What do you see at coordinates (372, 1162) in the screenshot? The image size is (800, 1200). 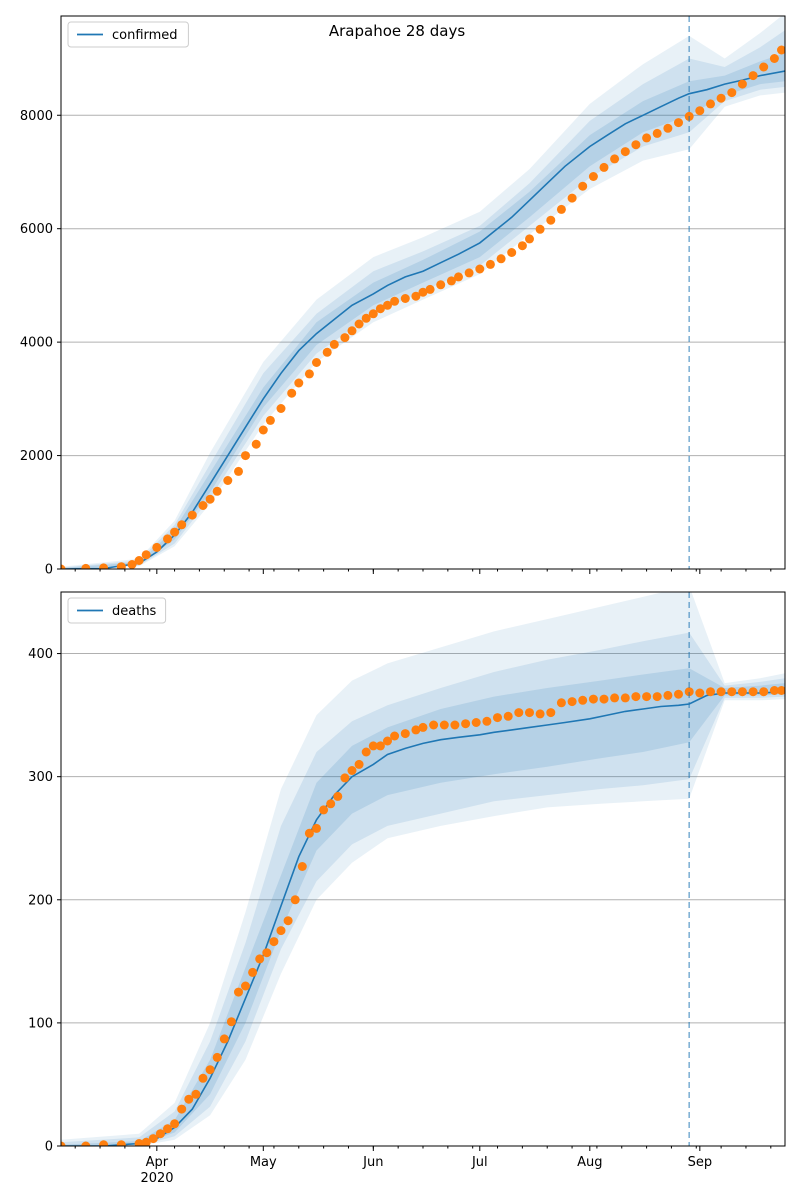 I see `x-tick-label: Jun` at bounding box center [372, 1162].